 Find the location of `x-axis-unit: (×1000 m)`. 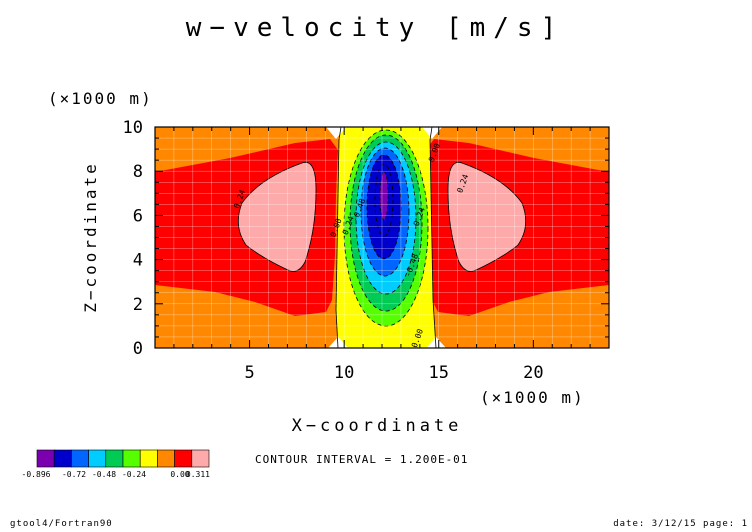

x-axis-unit: (×1000 m) is located at coordinates (532, 397).